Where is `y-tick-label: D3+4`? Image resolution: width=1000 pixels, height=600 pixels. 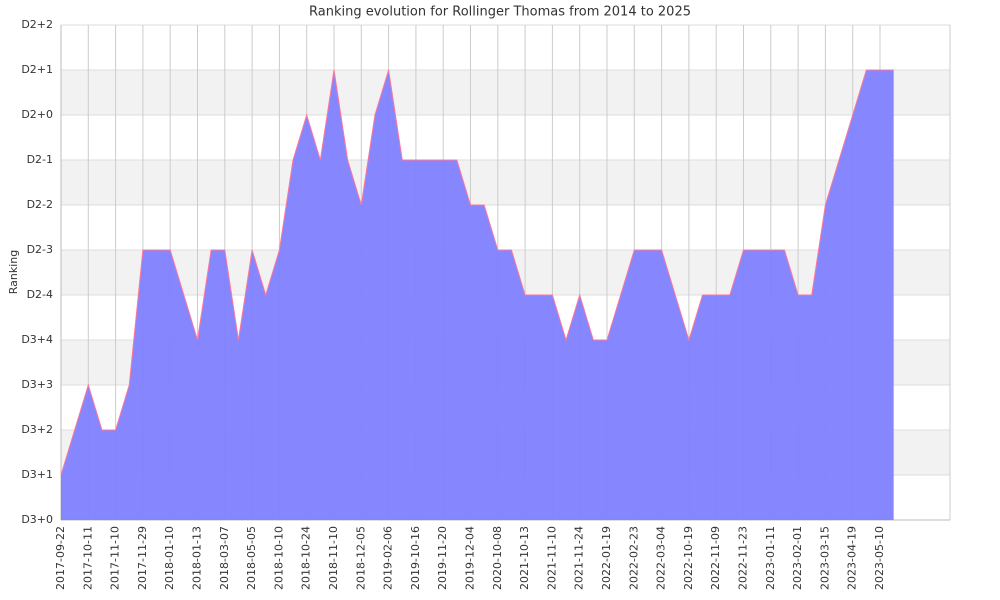
y-tick-label: D3+4 is located at coordinates (37, 339).